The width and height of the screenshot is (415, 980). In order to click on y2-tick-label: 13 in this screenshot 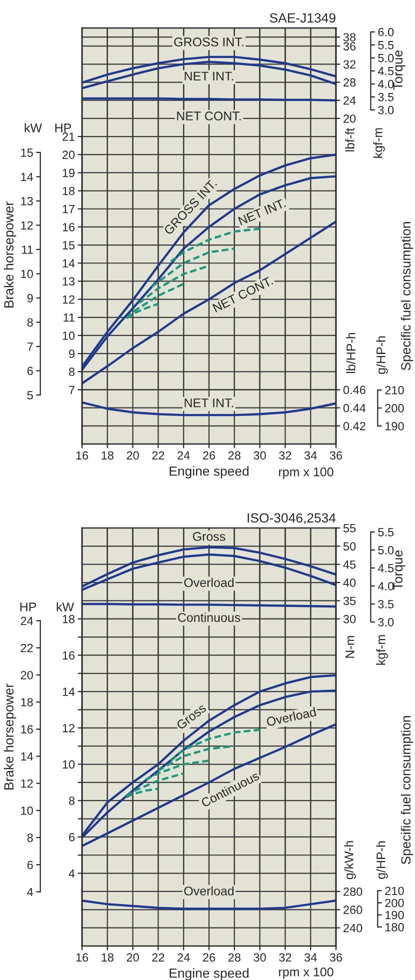, I will do `click(27, 201)`.